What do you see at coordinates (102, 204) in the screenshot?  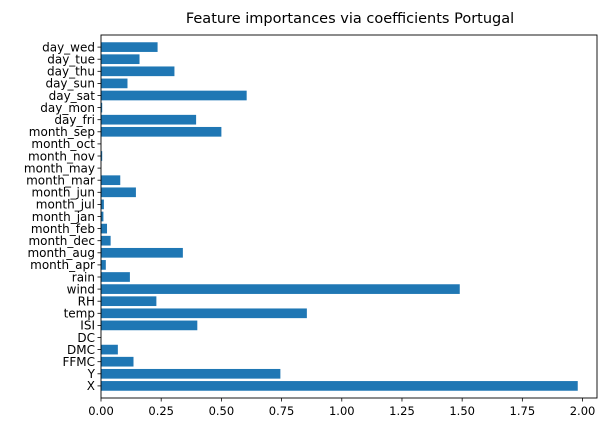 I see `bar-month-jul` at bounding box center [102, 204].